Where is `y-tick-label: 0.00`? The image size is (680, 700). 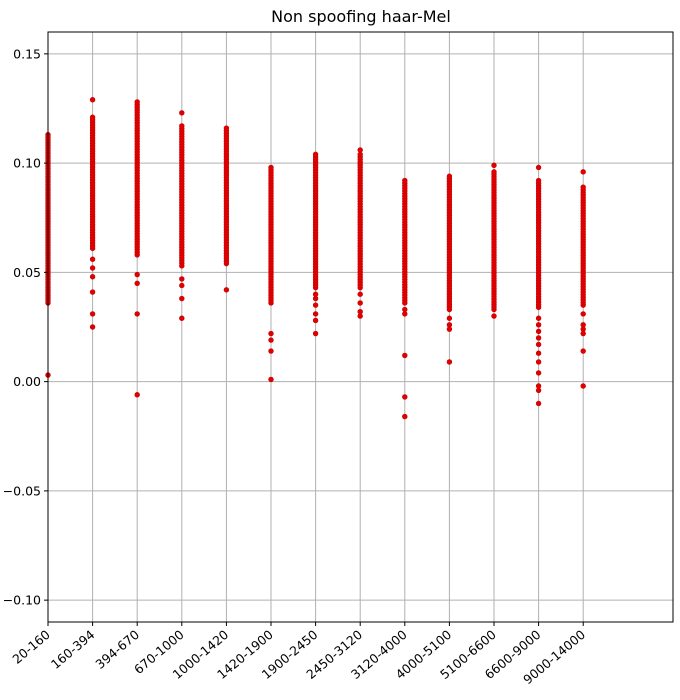
y-tick-label: 0.00 is located at coordinates (27, 381).